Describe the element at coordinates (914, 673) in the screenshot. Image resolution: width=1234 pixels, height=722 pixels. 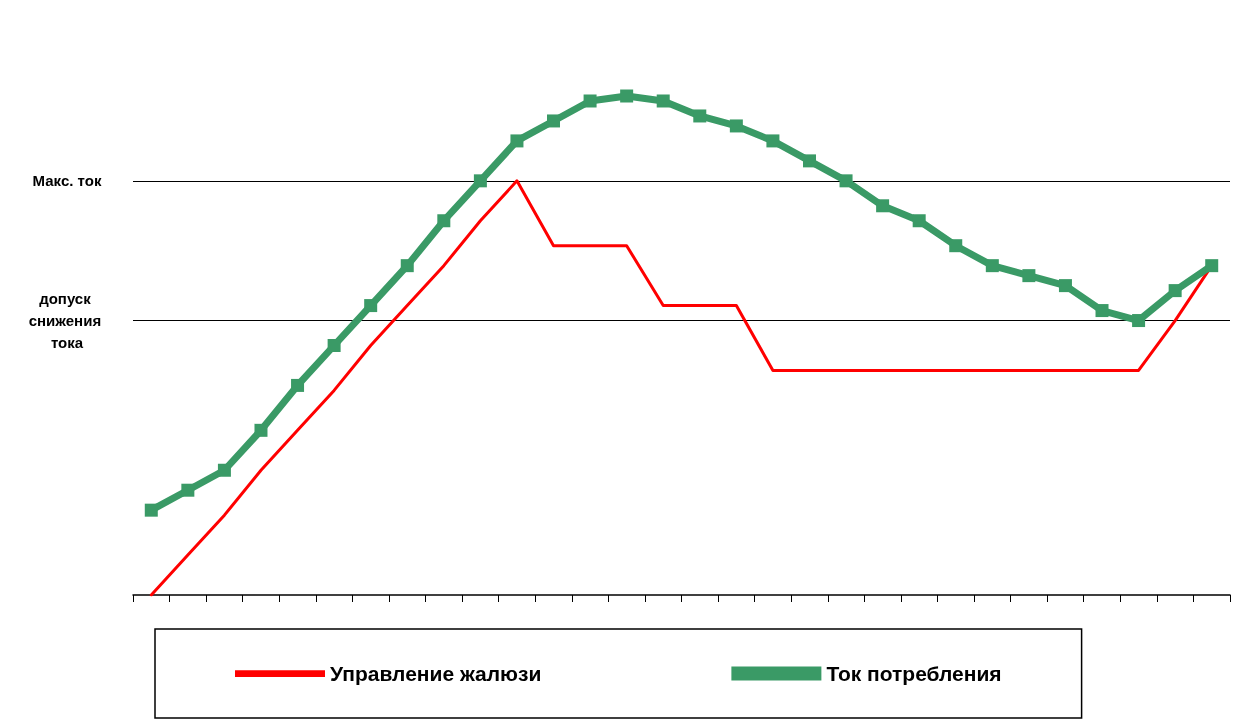
I see `legend-label: Ток потребления` at that location.